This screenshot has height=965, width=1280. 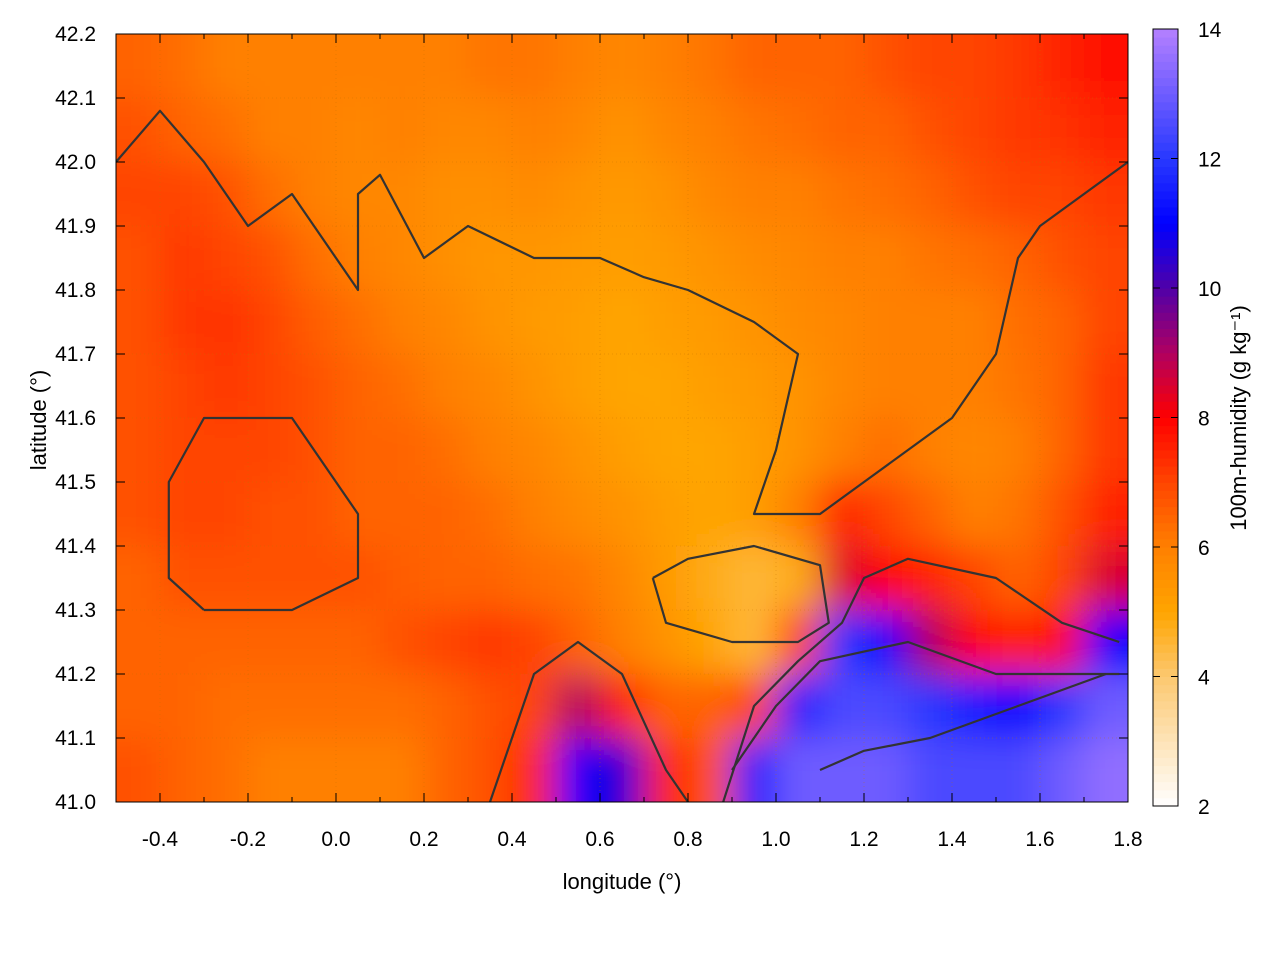 I want to click on y-tick-label: 42.2, so click(x=75, y=34).